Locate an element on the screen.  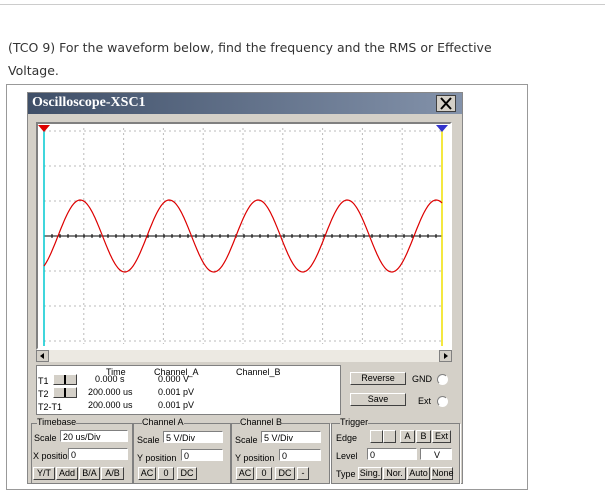
ext-label: Ext is located at coordinates (425, 401).